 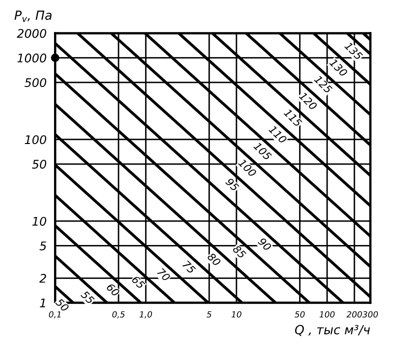 I want to click on y-tick-label: 50, so click(x=39, y=164).